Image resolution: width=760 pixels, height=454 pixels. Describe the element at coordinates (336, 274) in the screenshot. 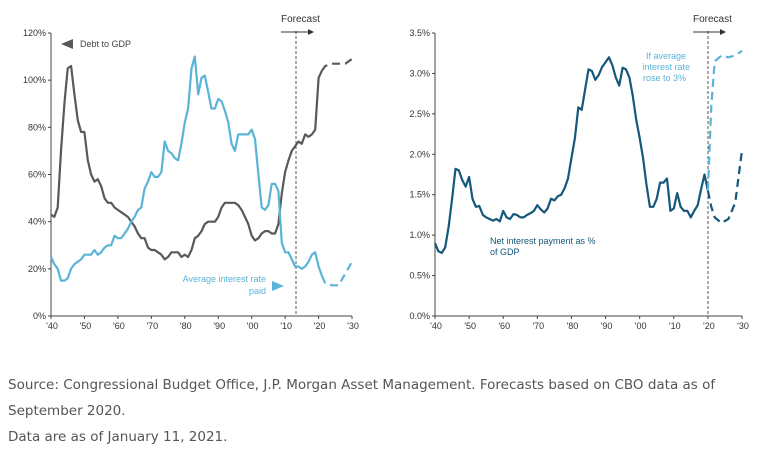

I see `left-series-average-interest-rate-paid-forecast` at that location.